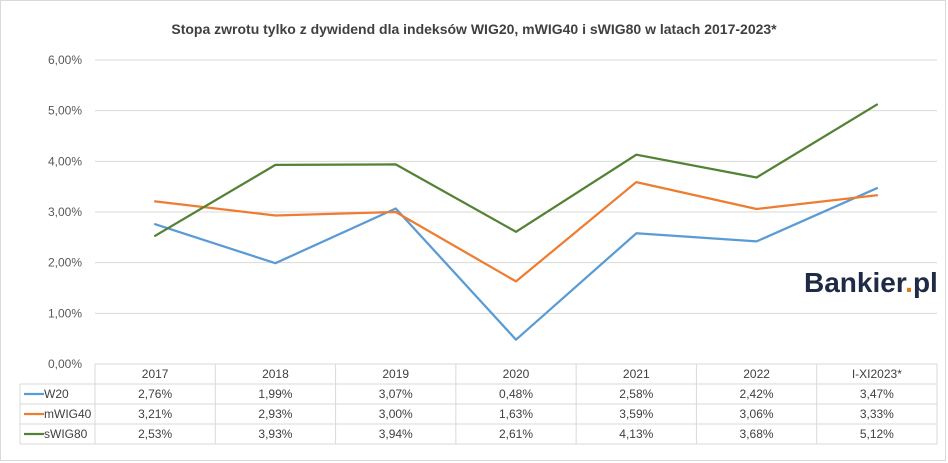  Describe the element at coordinates (855, 282) in the screenshot. I see `logo-text-main: Bankier` at that location.